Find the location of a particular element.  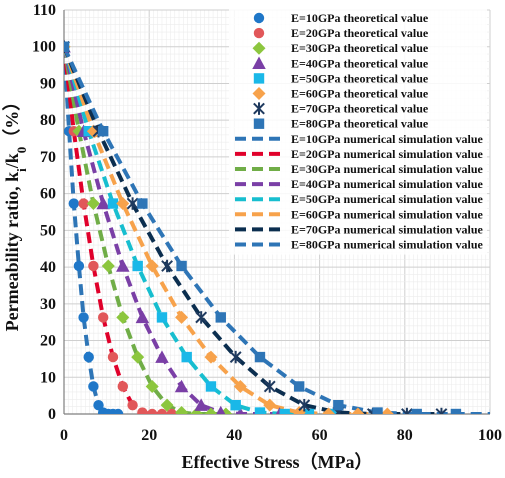

legend-label: E=40GPa numerical simulation value is located at coordinates (387, 184).